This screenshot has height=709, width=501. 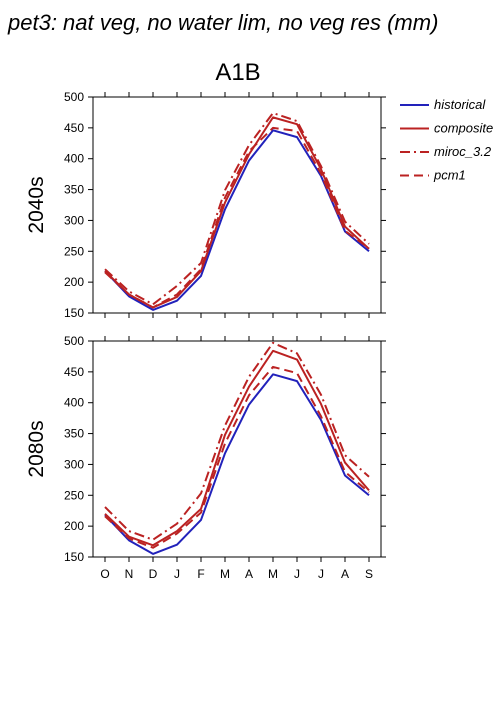 What do you see at coordinates (153, 574) in the screenshot?
I see `x-tick-label: D` at bounding box center [153, 574].